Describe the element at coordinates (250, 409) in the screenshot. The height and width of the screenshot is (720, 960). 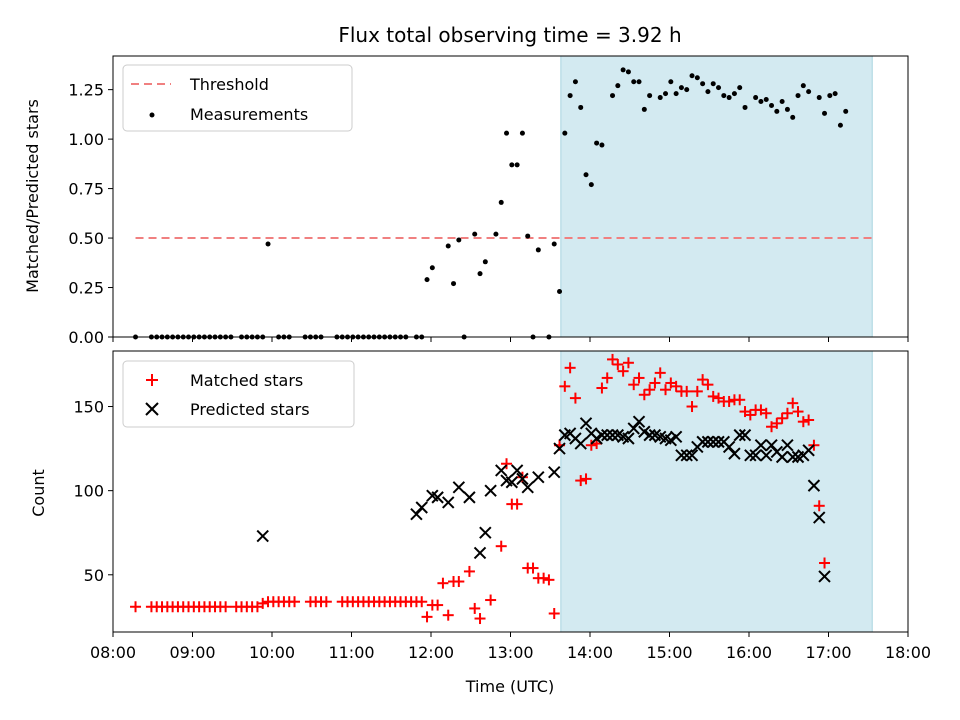
I see `predicted-stars-legend-label: Predicted stars` at that location.